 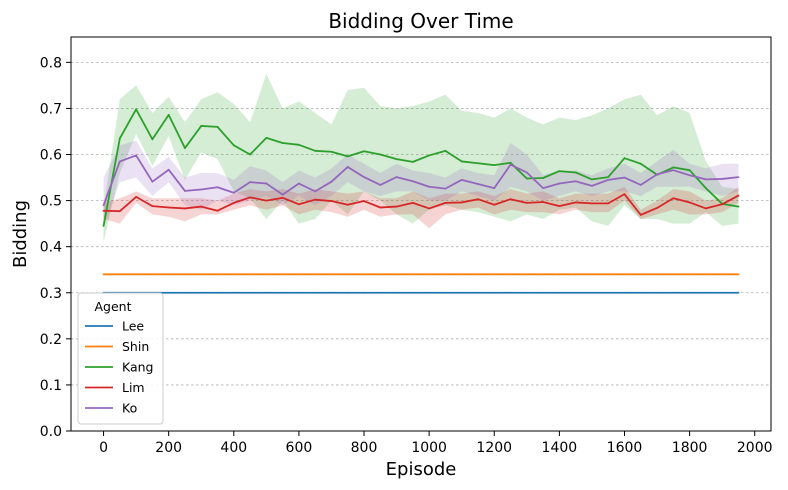 What do you see at coordinates (51, 63) in the screenshot?
I see `y-tick-label: 0.8` at bounding box center [51, 63].